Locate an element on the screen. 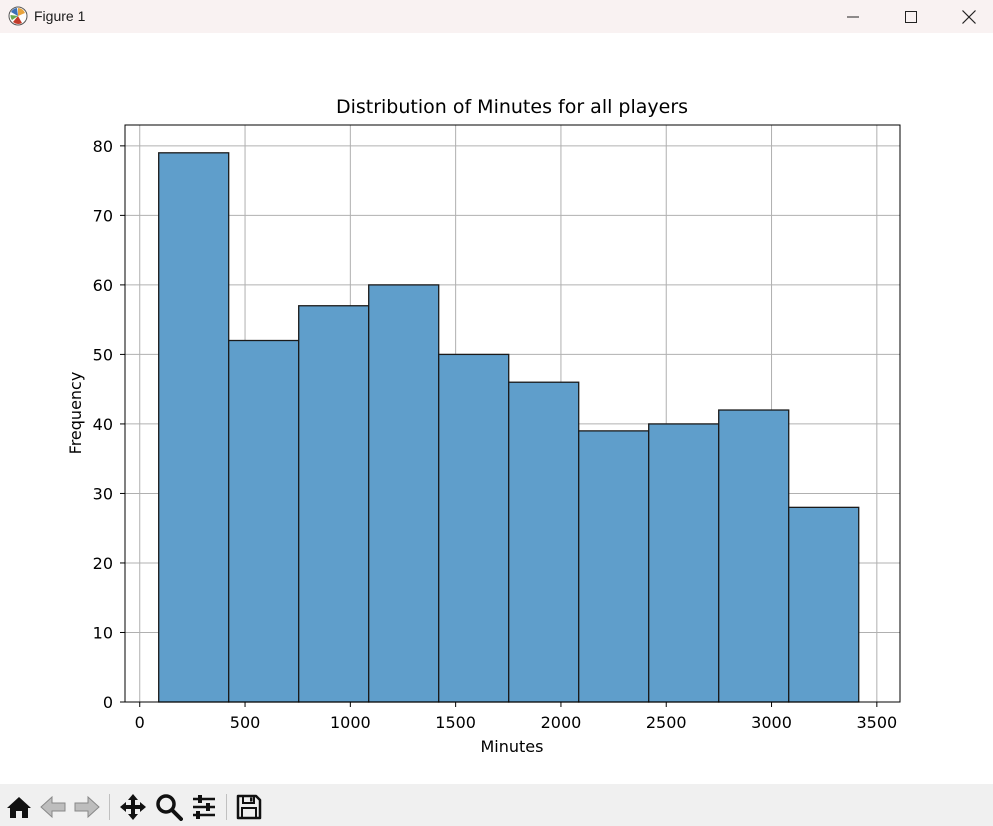 The height and width of the screenshot is (826, 993). forward-button is located at coordinates (87, 807).